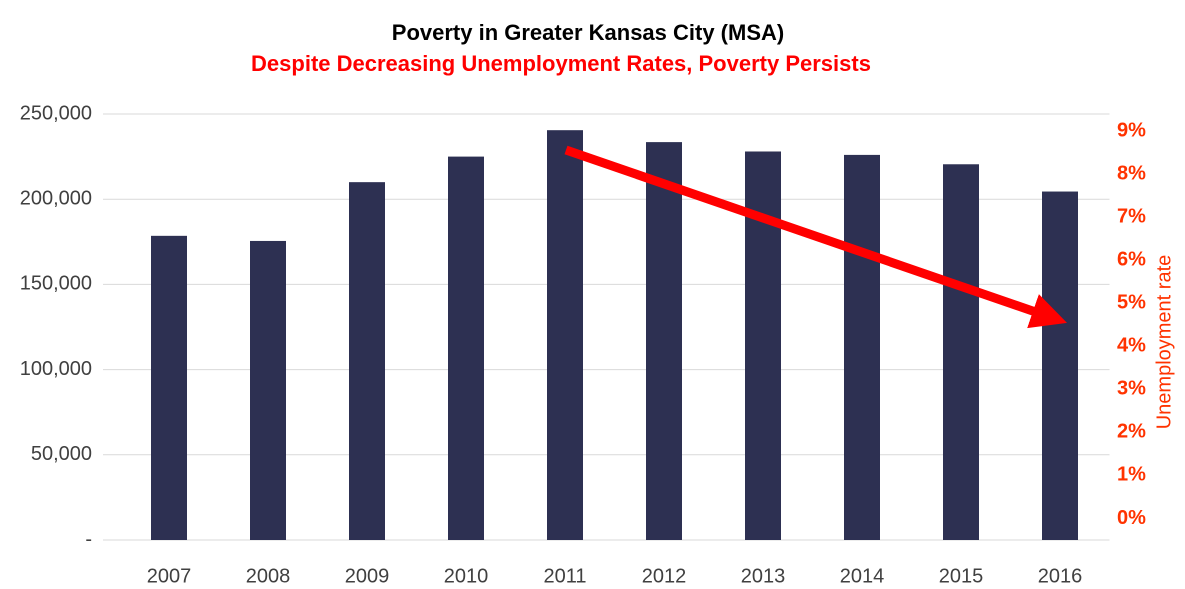 The width and height of the screenshot is (1185, 589). Describe the element at coordinates (466, 576) in the screenshot. I see `x-tick-label: 2010` at that location.